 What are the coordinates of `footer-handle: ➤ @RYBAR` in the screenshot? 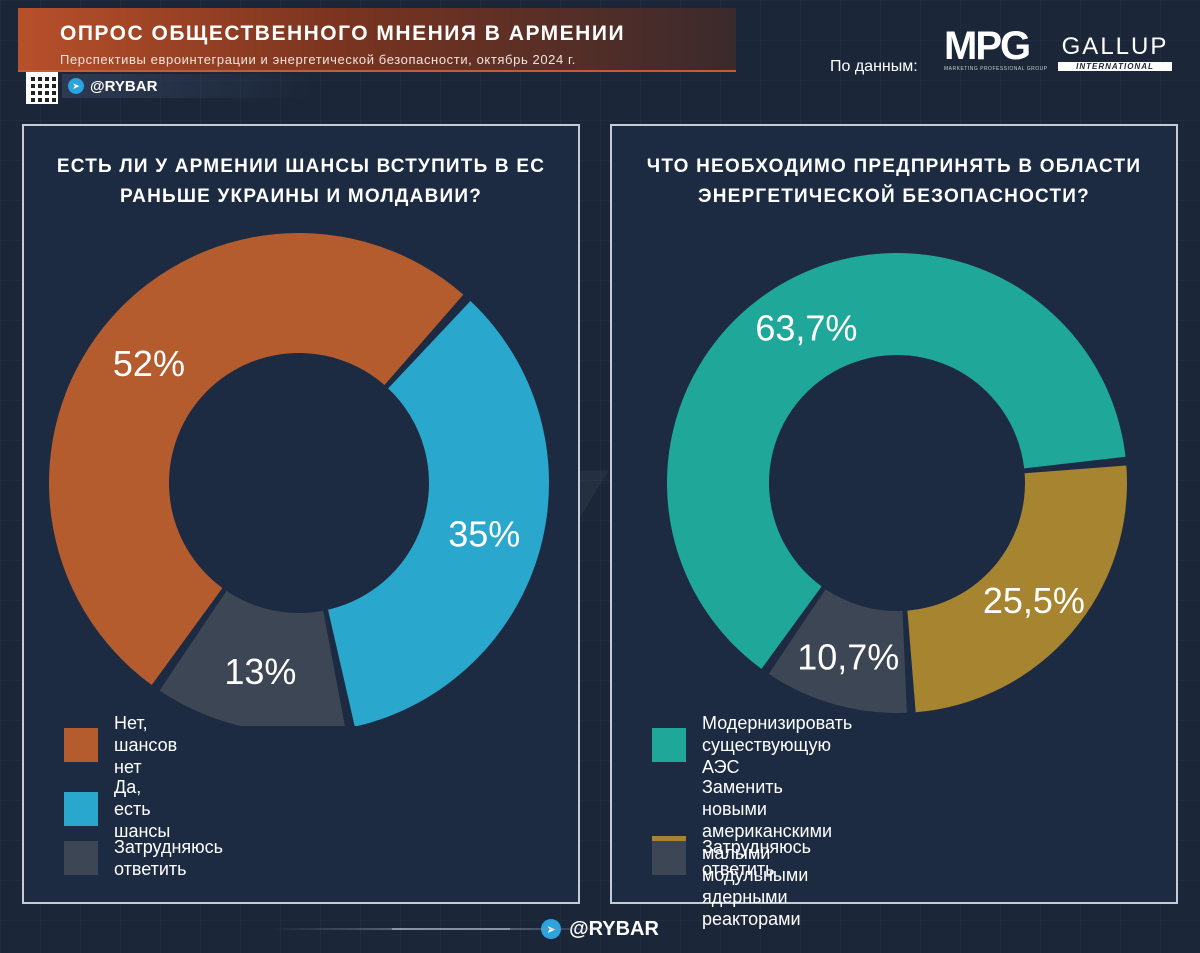 It's located at (600, 929).